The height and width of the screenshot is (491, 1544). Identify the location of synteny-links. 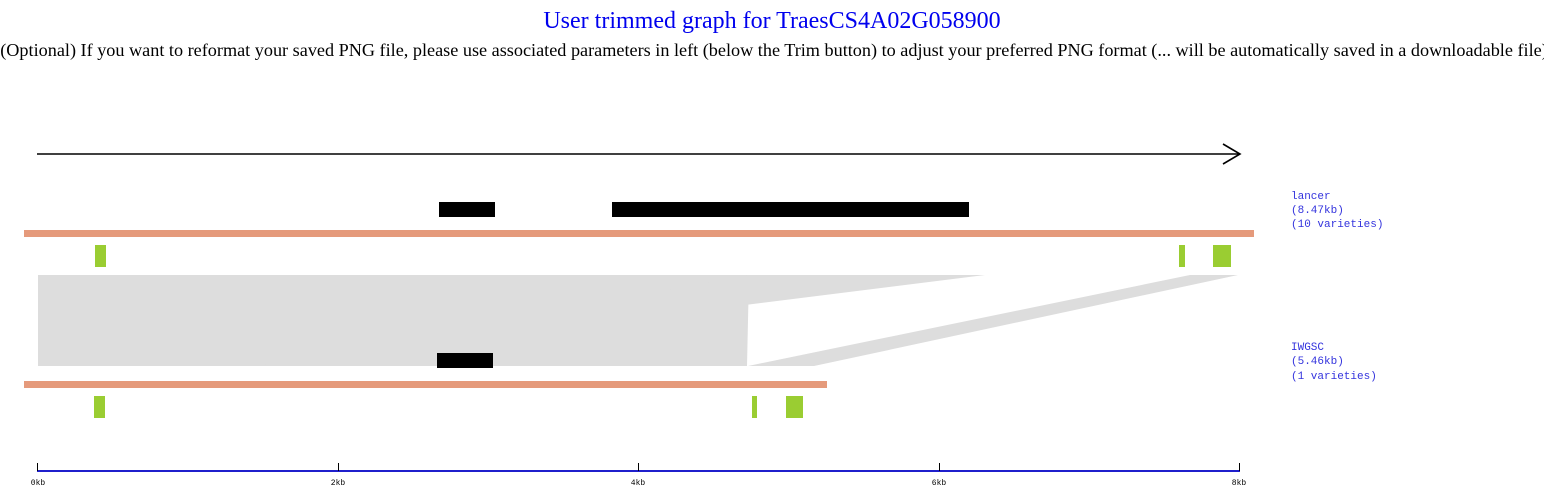
(638, 320).